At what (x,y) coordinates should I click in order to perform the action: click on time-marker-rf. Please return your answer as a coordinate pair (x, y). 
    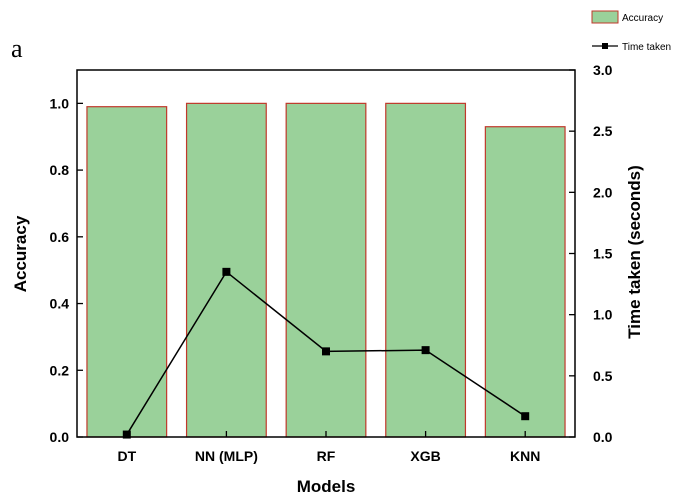
    Looking at the image, I should click on (326, 351).